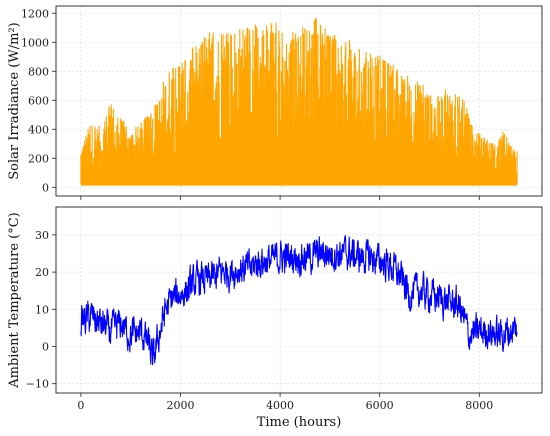 Image resolution: width=550 pixels, height=436 pixels. What do you see at coordinates (14, 100) in the screenshot?
I see `solar-y-axis-label: Solar Irradiance (W/m²)` at bounding box center [14, 100].